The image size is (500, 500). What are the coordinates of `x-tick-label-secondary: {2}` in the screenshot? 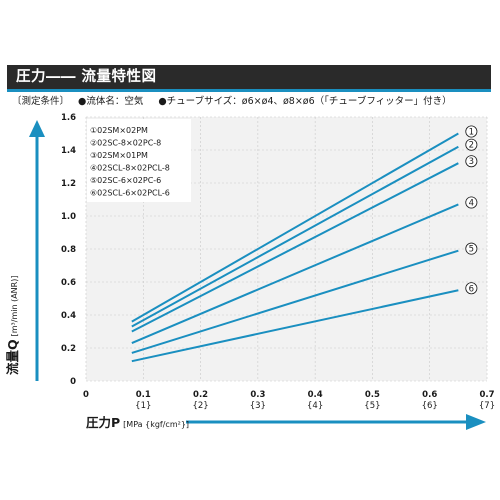 It's located at (200, 406).